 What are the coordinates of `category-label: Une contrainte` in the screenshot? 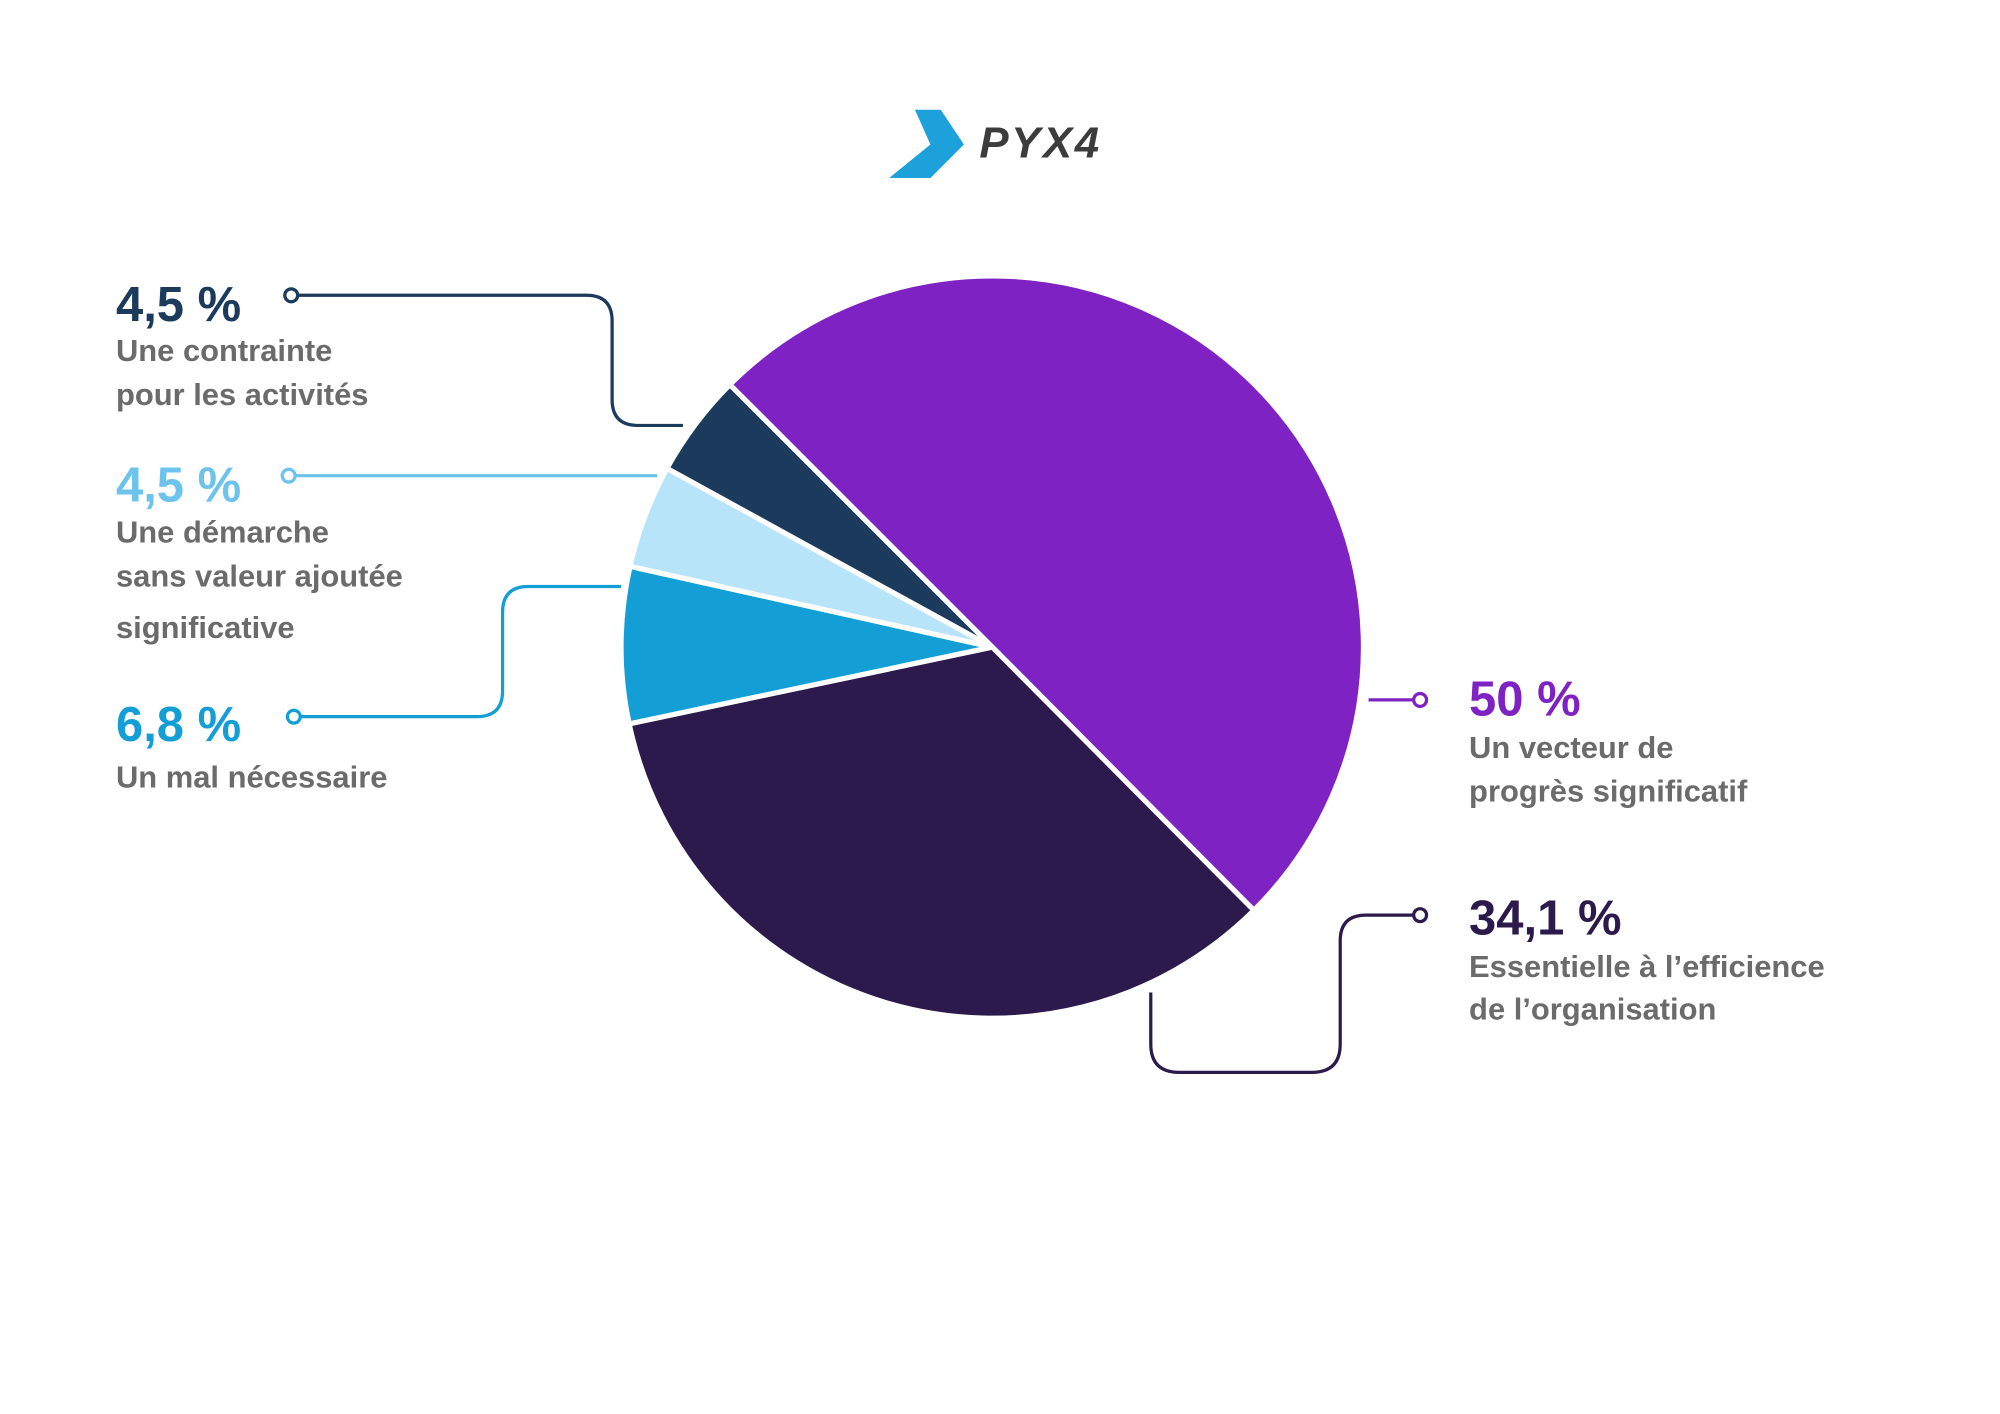 It's located at (224, 350).